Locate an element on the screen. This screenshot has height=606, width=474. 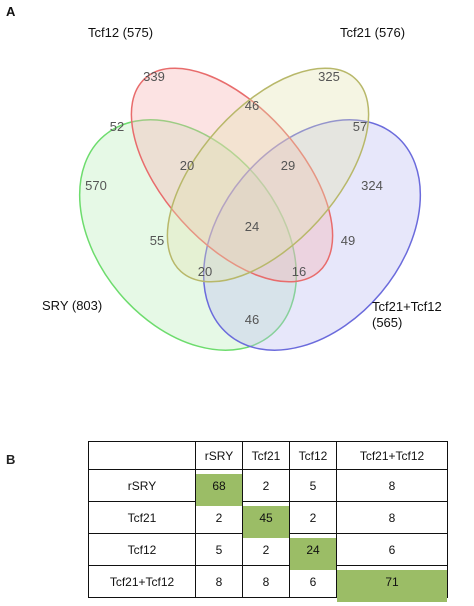
row-header-tcf21-tcf12: Tcf21+Tcf12 is located at coordinates (142, 581).